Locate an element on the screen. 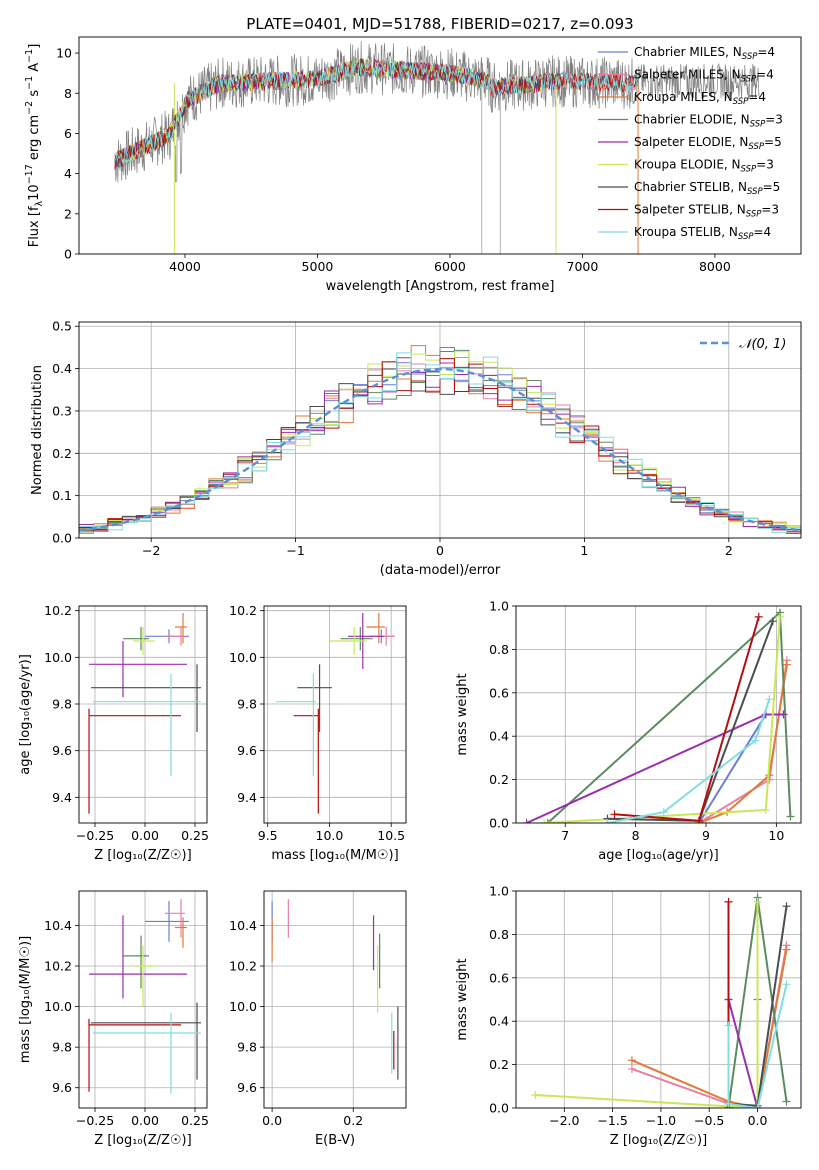 Image resolution: width=819 pixels, height=1170 pixels. x-tick-label: −0.5 is located at coordinates (709, 1120).